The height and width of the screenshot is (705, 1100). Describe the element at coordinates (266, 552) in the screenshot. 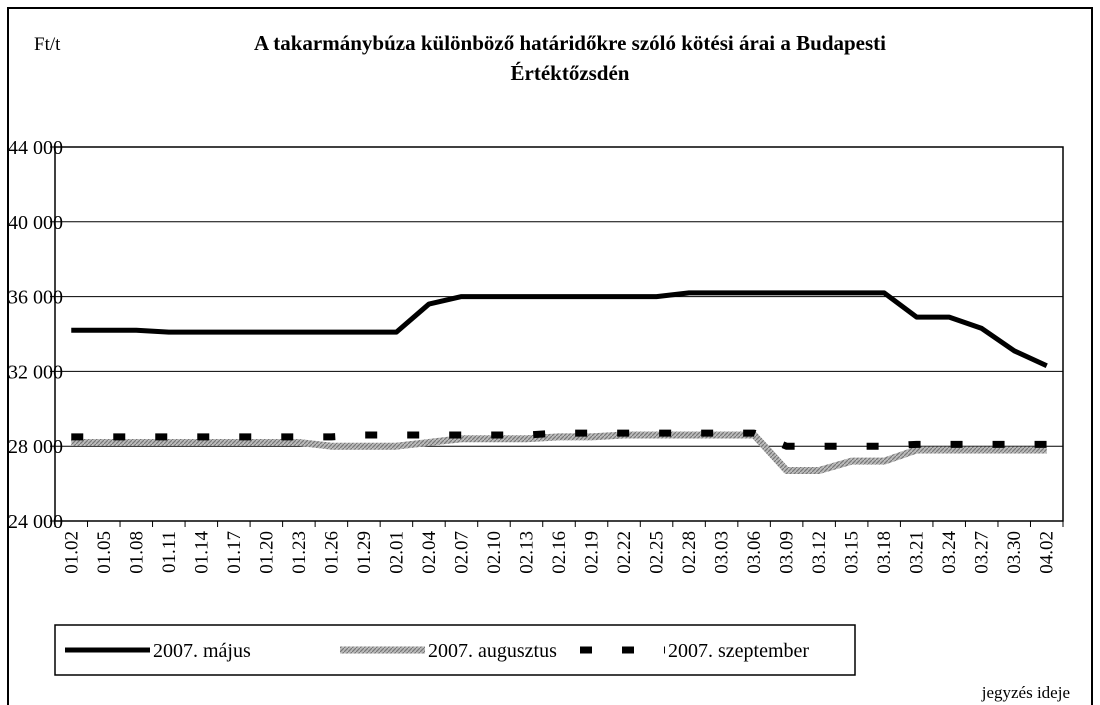

I see `x-tick-label: 01.20` at that location.